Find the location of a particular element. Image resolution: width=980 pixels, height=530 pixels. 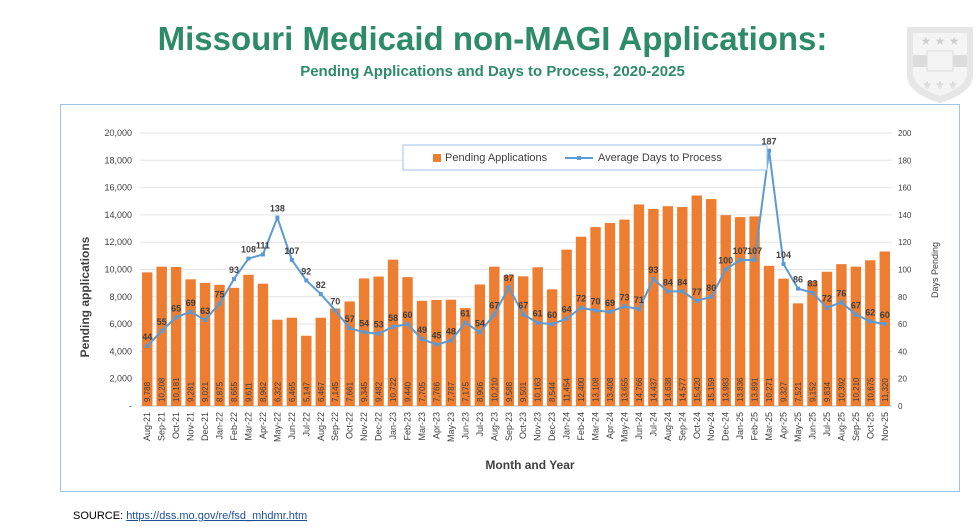

x-tick-label: Oct-22 is located at coordinates (350, 425).